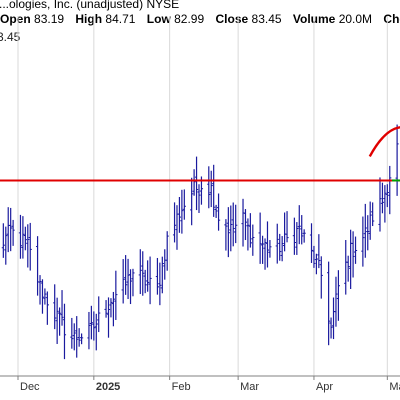 This screenshot has width=400, height=400. I want to click on low-value: 82.99, so click(189, 19).